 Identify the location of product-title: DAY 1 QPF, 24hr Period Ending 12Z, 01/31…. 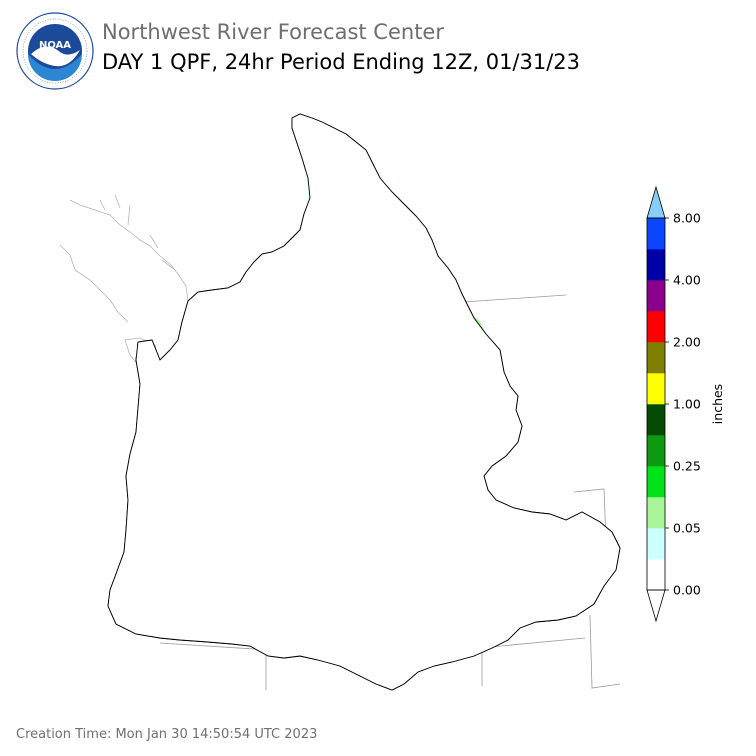
(341, 62).